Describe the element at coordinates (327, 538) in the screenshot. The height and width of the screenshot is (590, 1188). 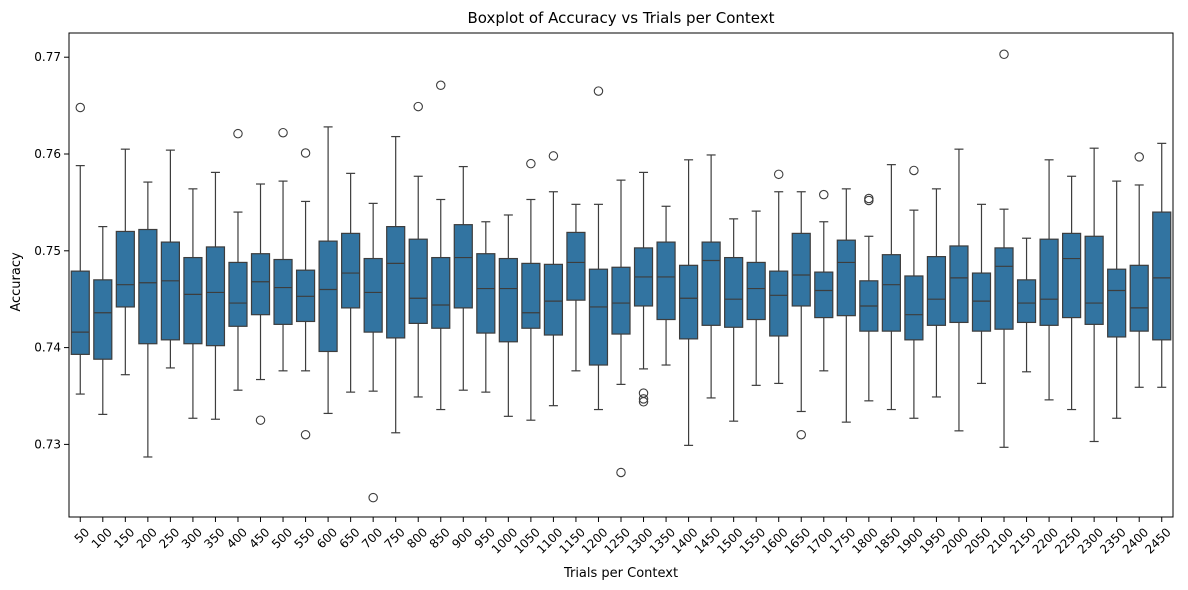
I see `x-tick-label: 600` at that location.